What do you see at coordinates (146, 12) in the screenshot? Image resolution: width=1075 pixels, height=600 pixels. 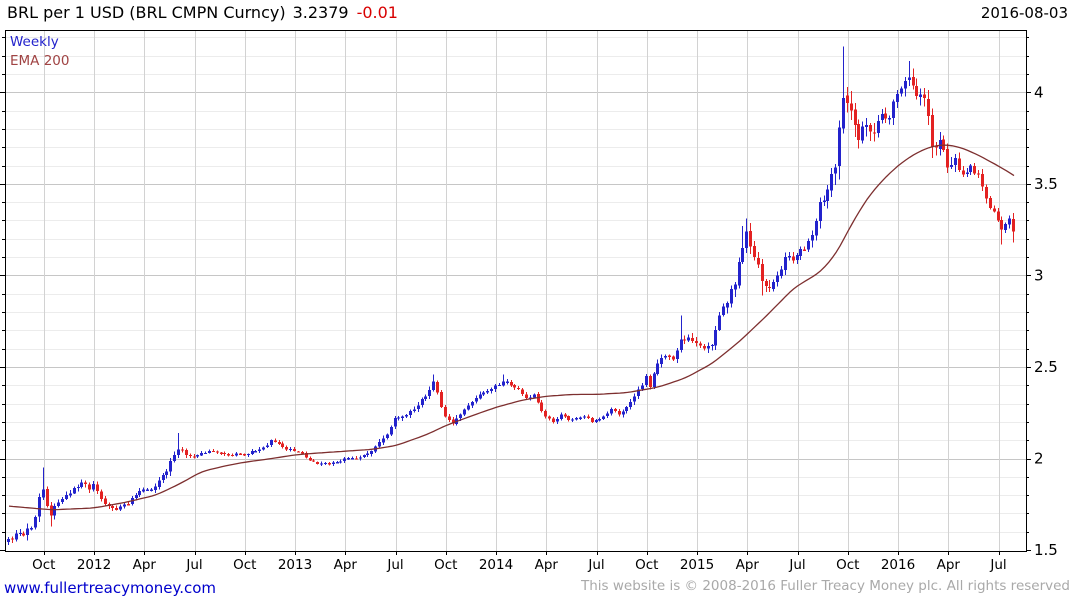 I see `chart-title: BRL per 1 USD (BRL CMPN Curncy)` at bounding box center [146, 12].